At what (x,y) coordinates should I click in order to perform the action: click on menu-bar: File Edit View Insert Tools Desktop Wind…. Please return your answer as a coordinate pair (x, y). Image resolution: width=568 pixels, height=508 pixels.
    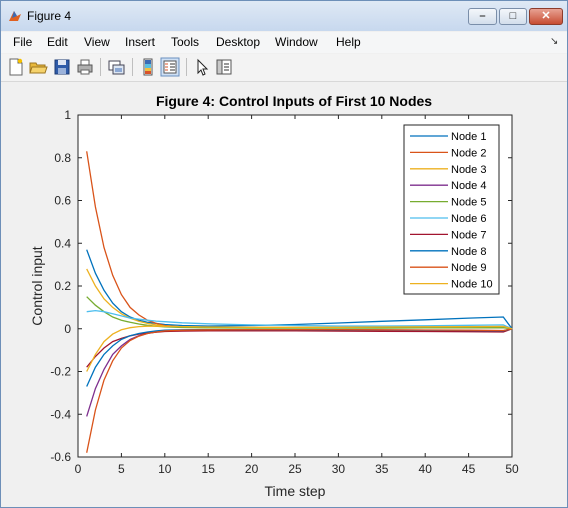
    Looking at the image, I should click on (284, 42).